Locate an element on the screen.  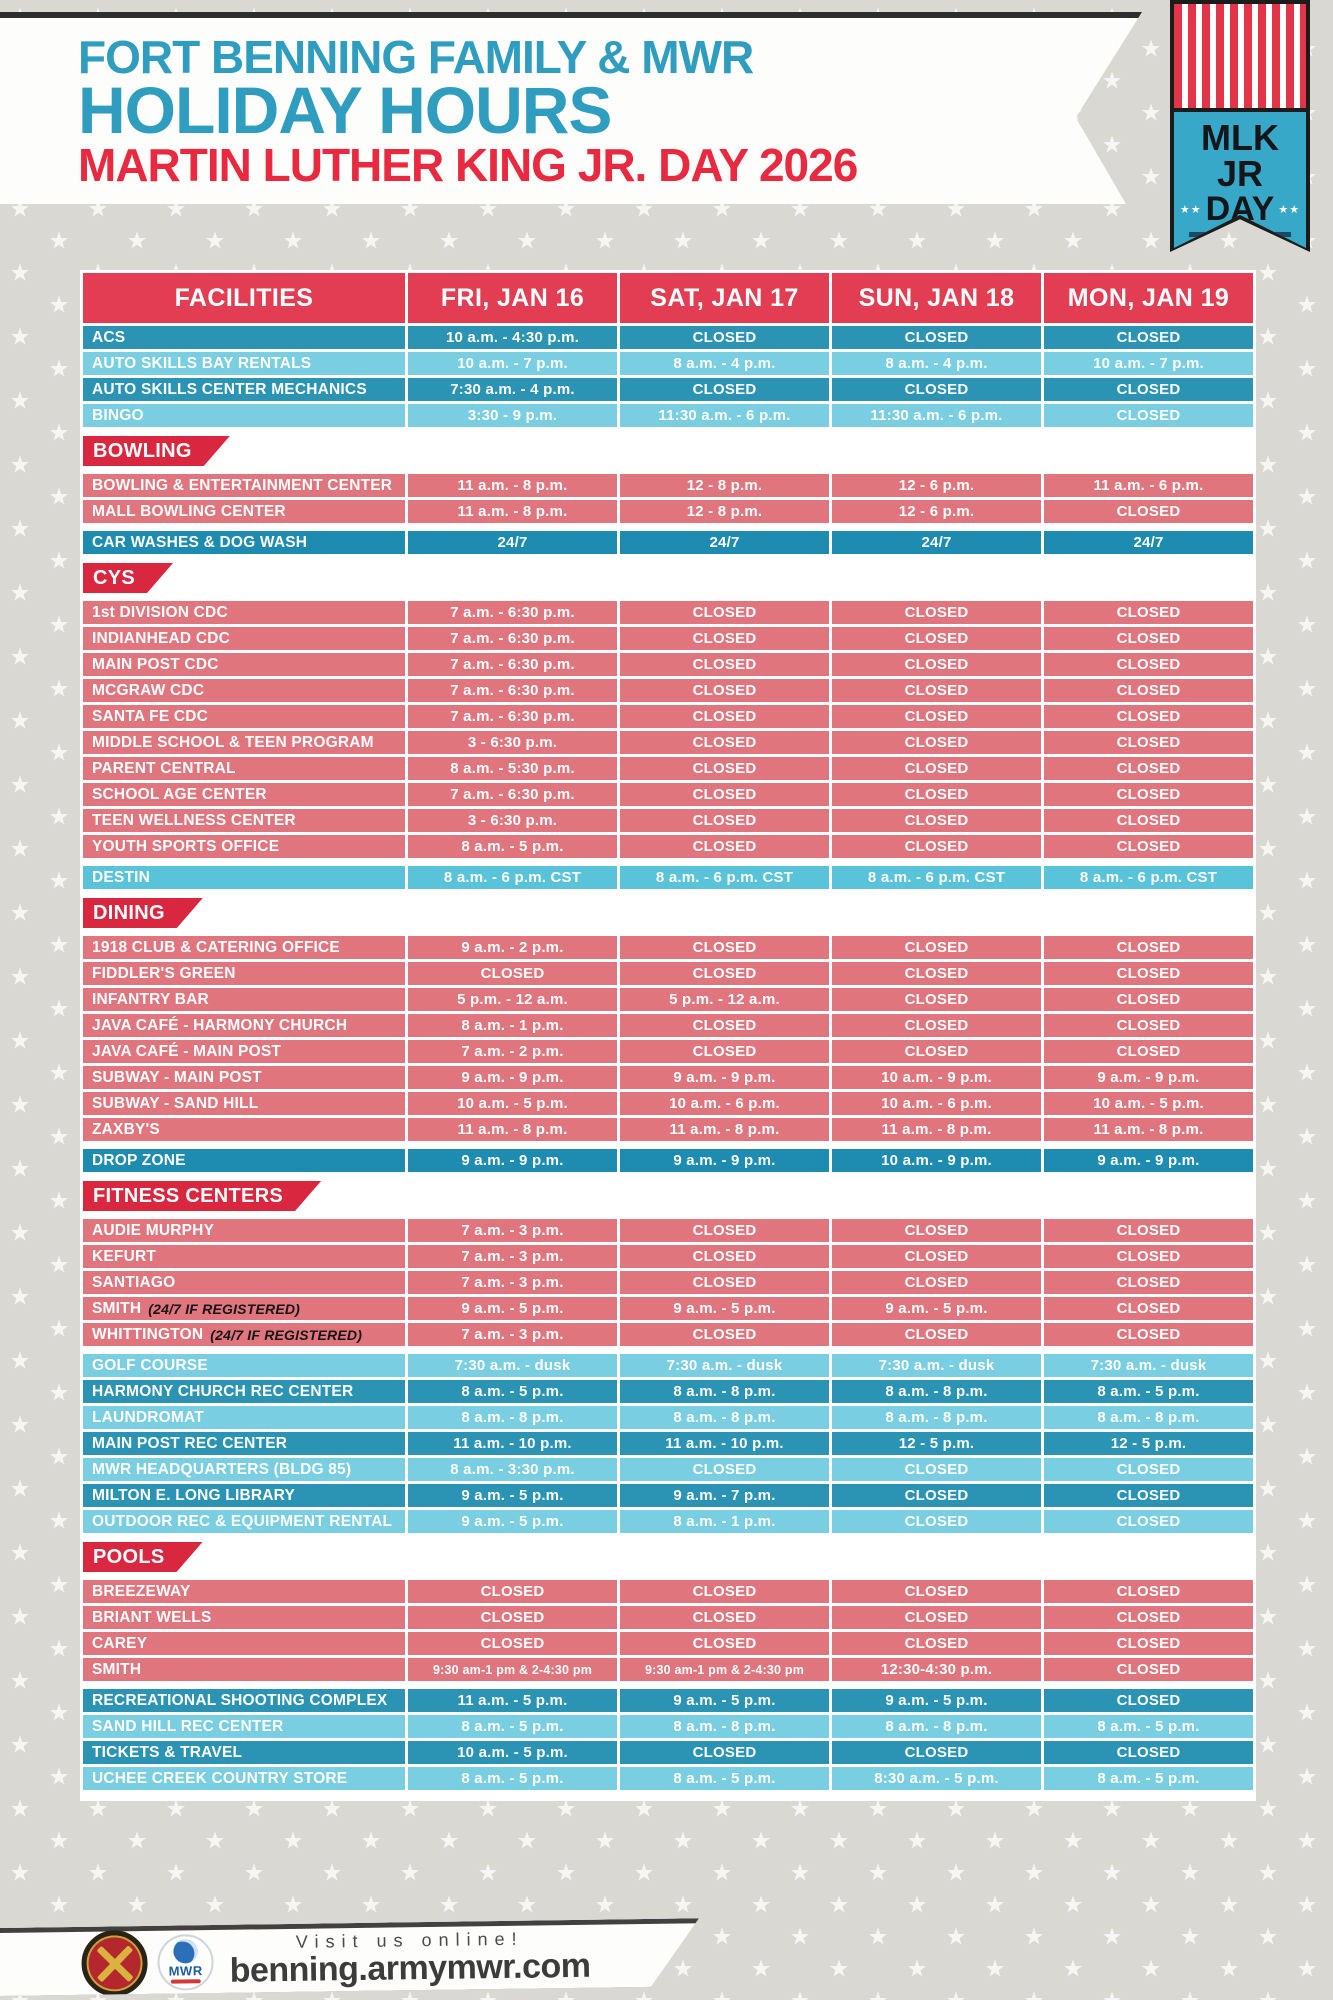
hours-cell: 9 a.m. - 9 p.m. is located at coordinates (724, 1160).